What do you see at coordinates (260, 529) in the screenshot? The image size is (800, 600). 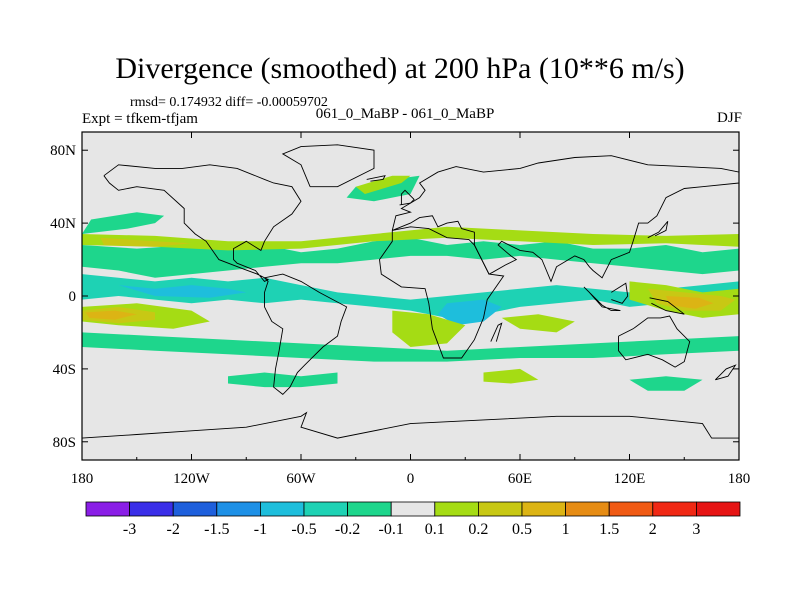 I see `colorbar-label: -1` at bounding box center [260, 529].